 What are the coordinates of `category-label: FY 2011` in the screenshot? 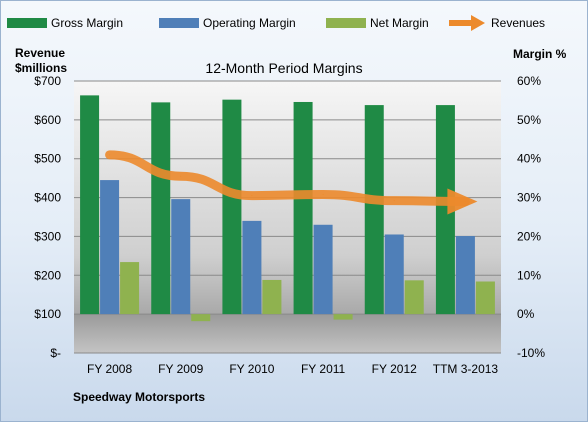 It's located at (323, 369).